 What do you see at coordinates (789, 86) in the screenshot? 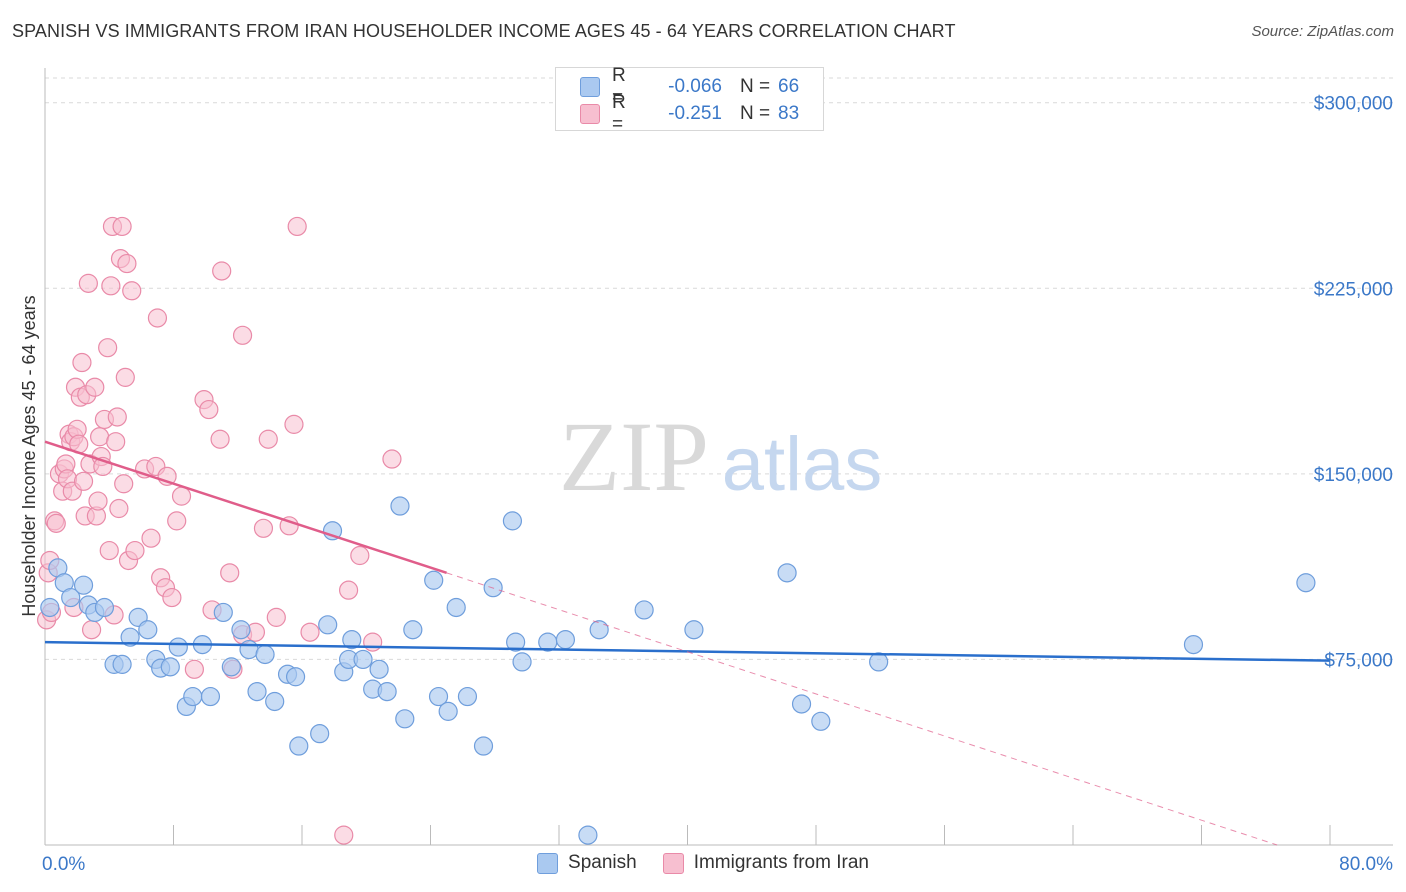
I see `spanish-n-value: 66` at bounding box center [789, 86].